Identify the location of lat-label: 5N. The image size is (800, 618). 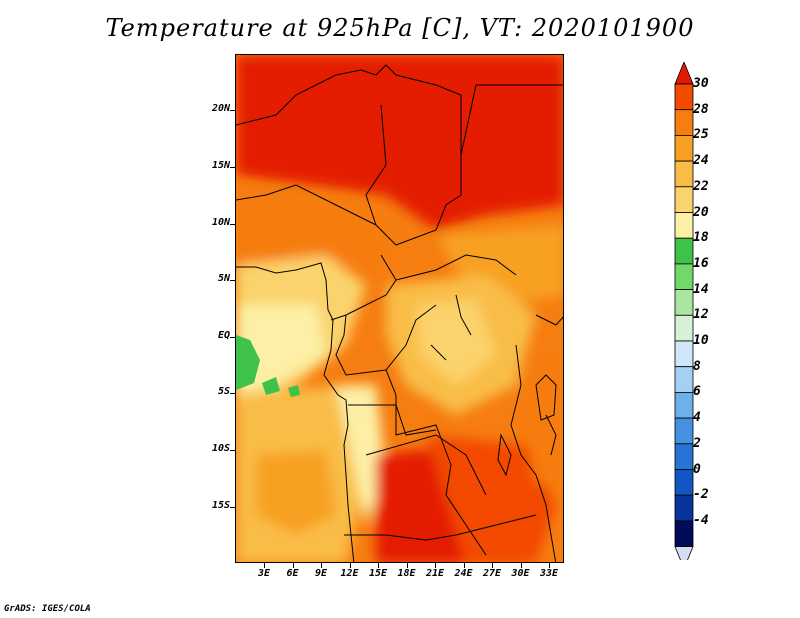
(223, 278).